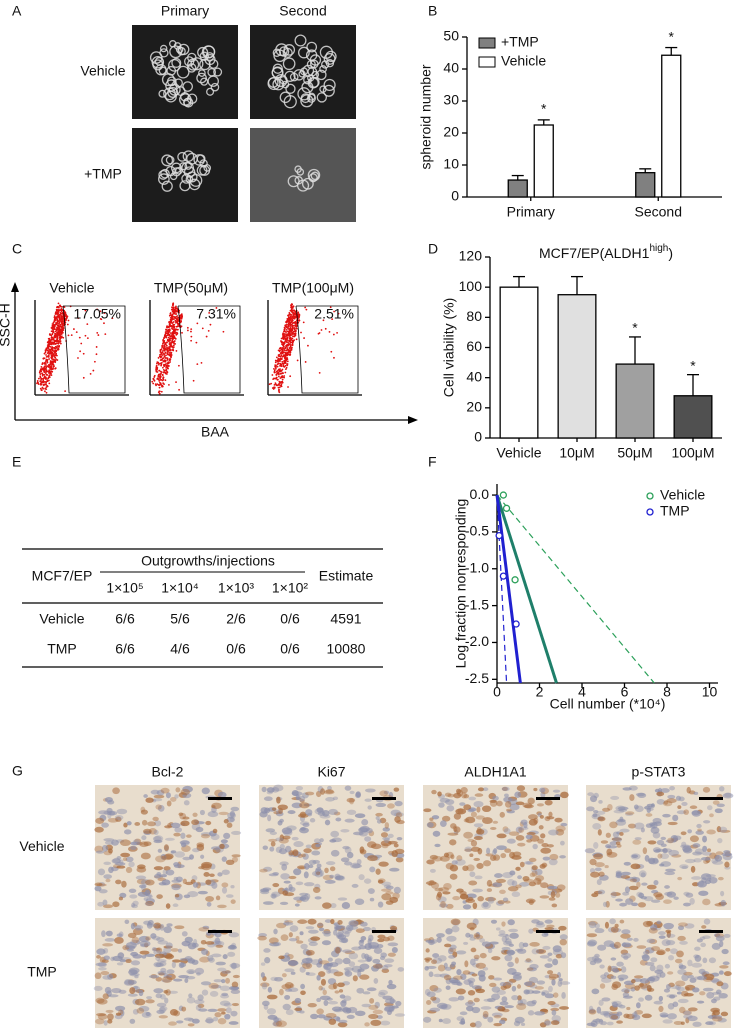 The width and height of the screenshot is (748, 1033). I want to click on spheroid-image, so click(303, 175).